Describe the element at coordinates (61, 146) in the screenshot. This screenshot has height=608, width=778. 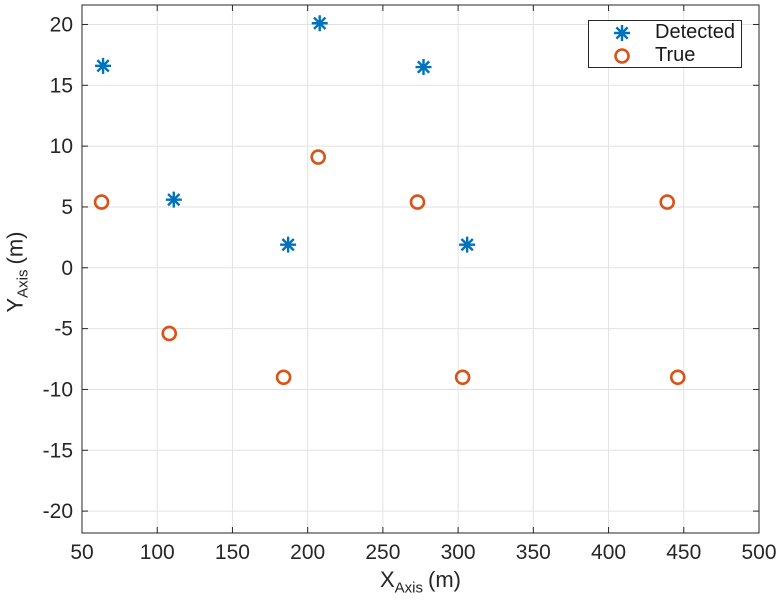
I see `y-tick-label: 10` at that location.